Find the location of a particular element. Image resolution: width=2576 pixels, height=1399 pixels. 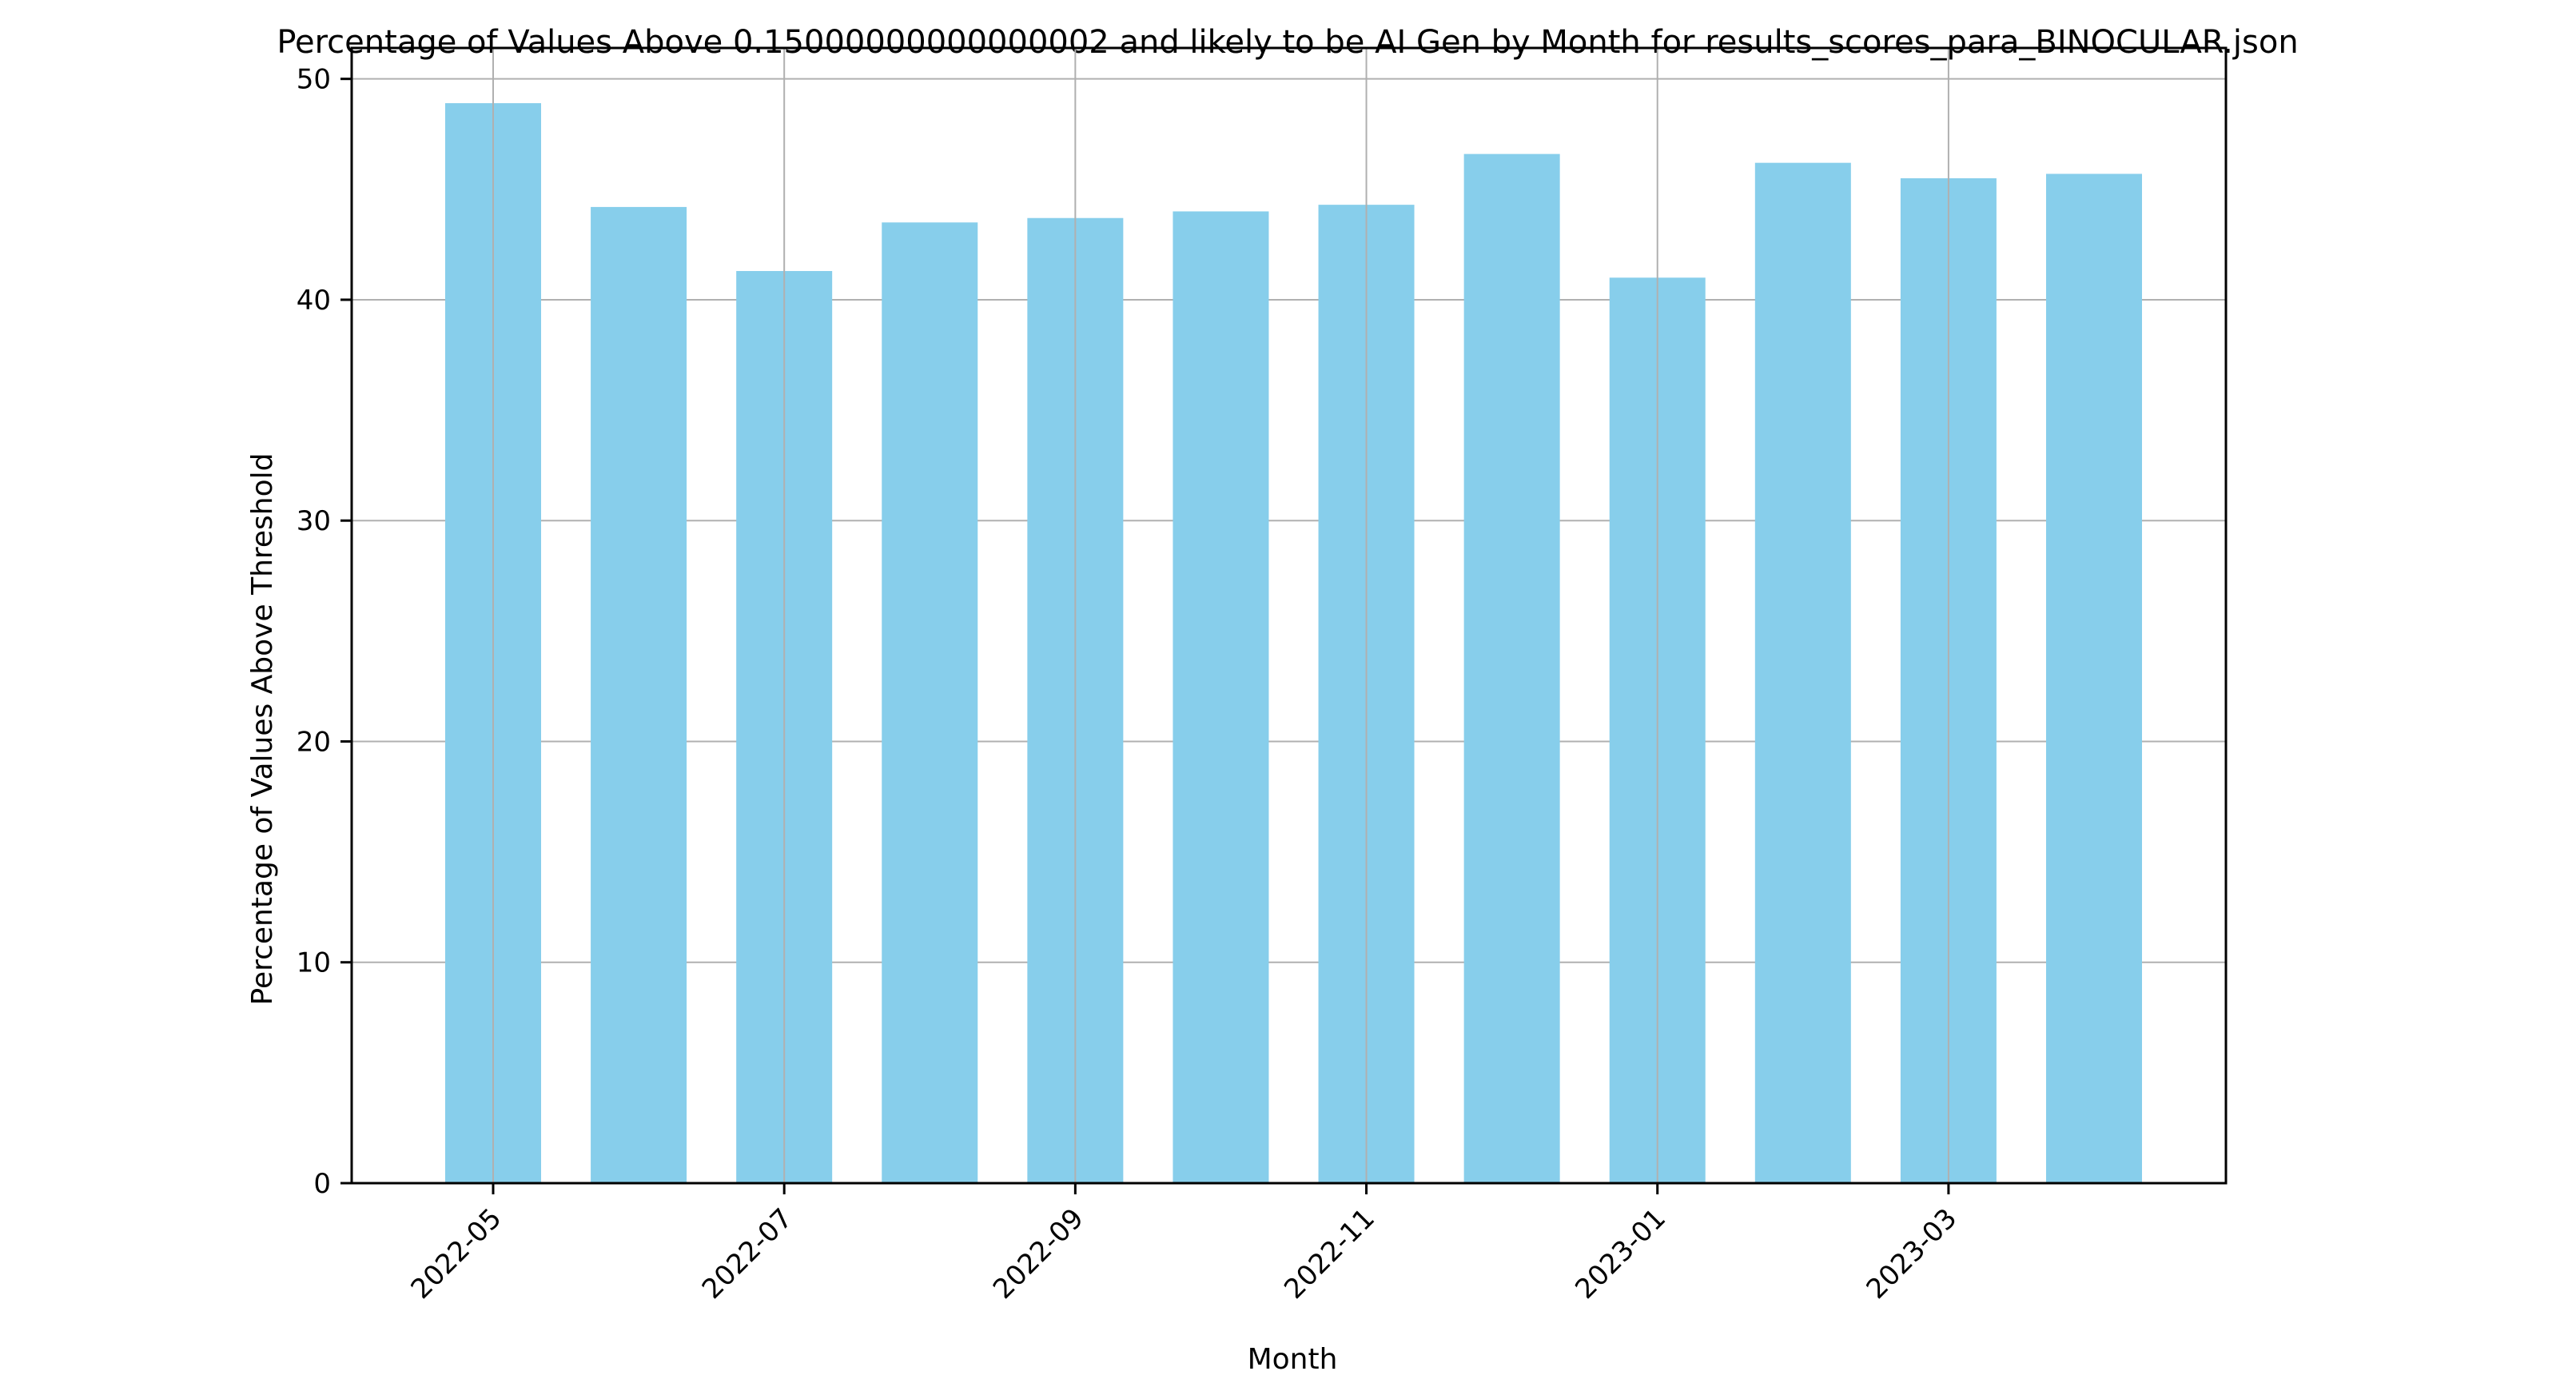

x-tick-label: 2023-03 is located at coordinates (1913, 1253).